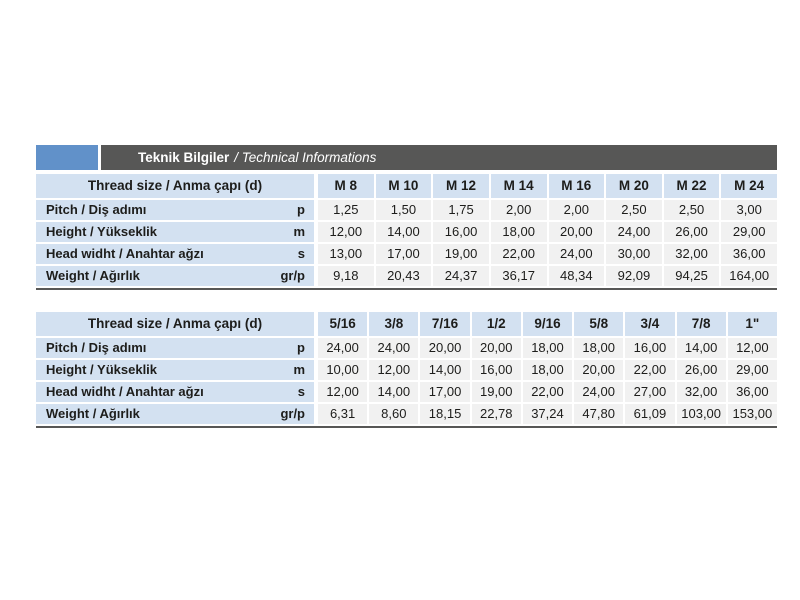 The image size is (800, 600). What do you see at coordinates (701, 324) in the screenshot?
I see `column-header-cell: 7/8` at bounding box center [701, 324].